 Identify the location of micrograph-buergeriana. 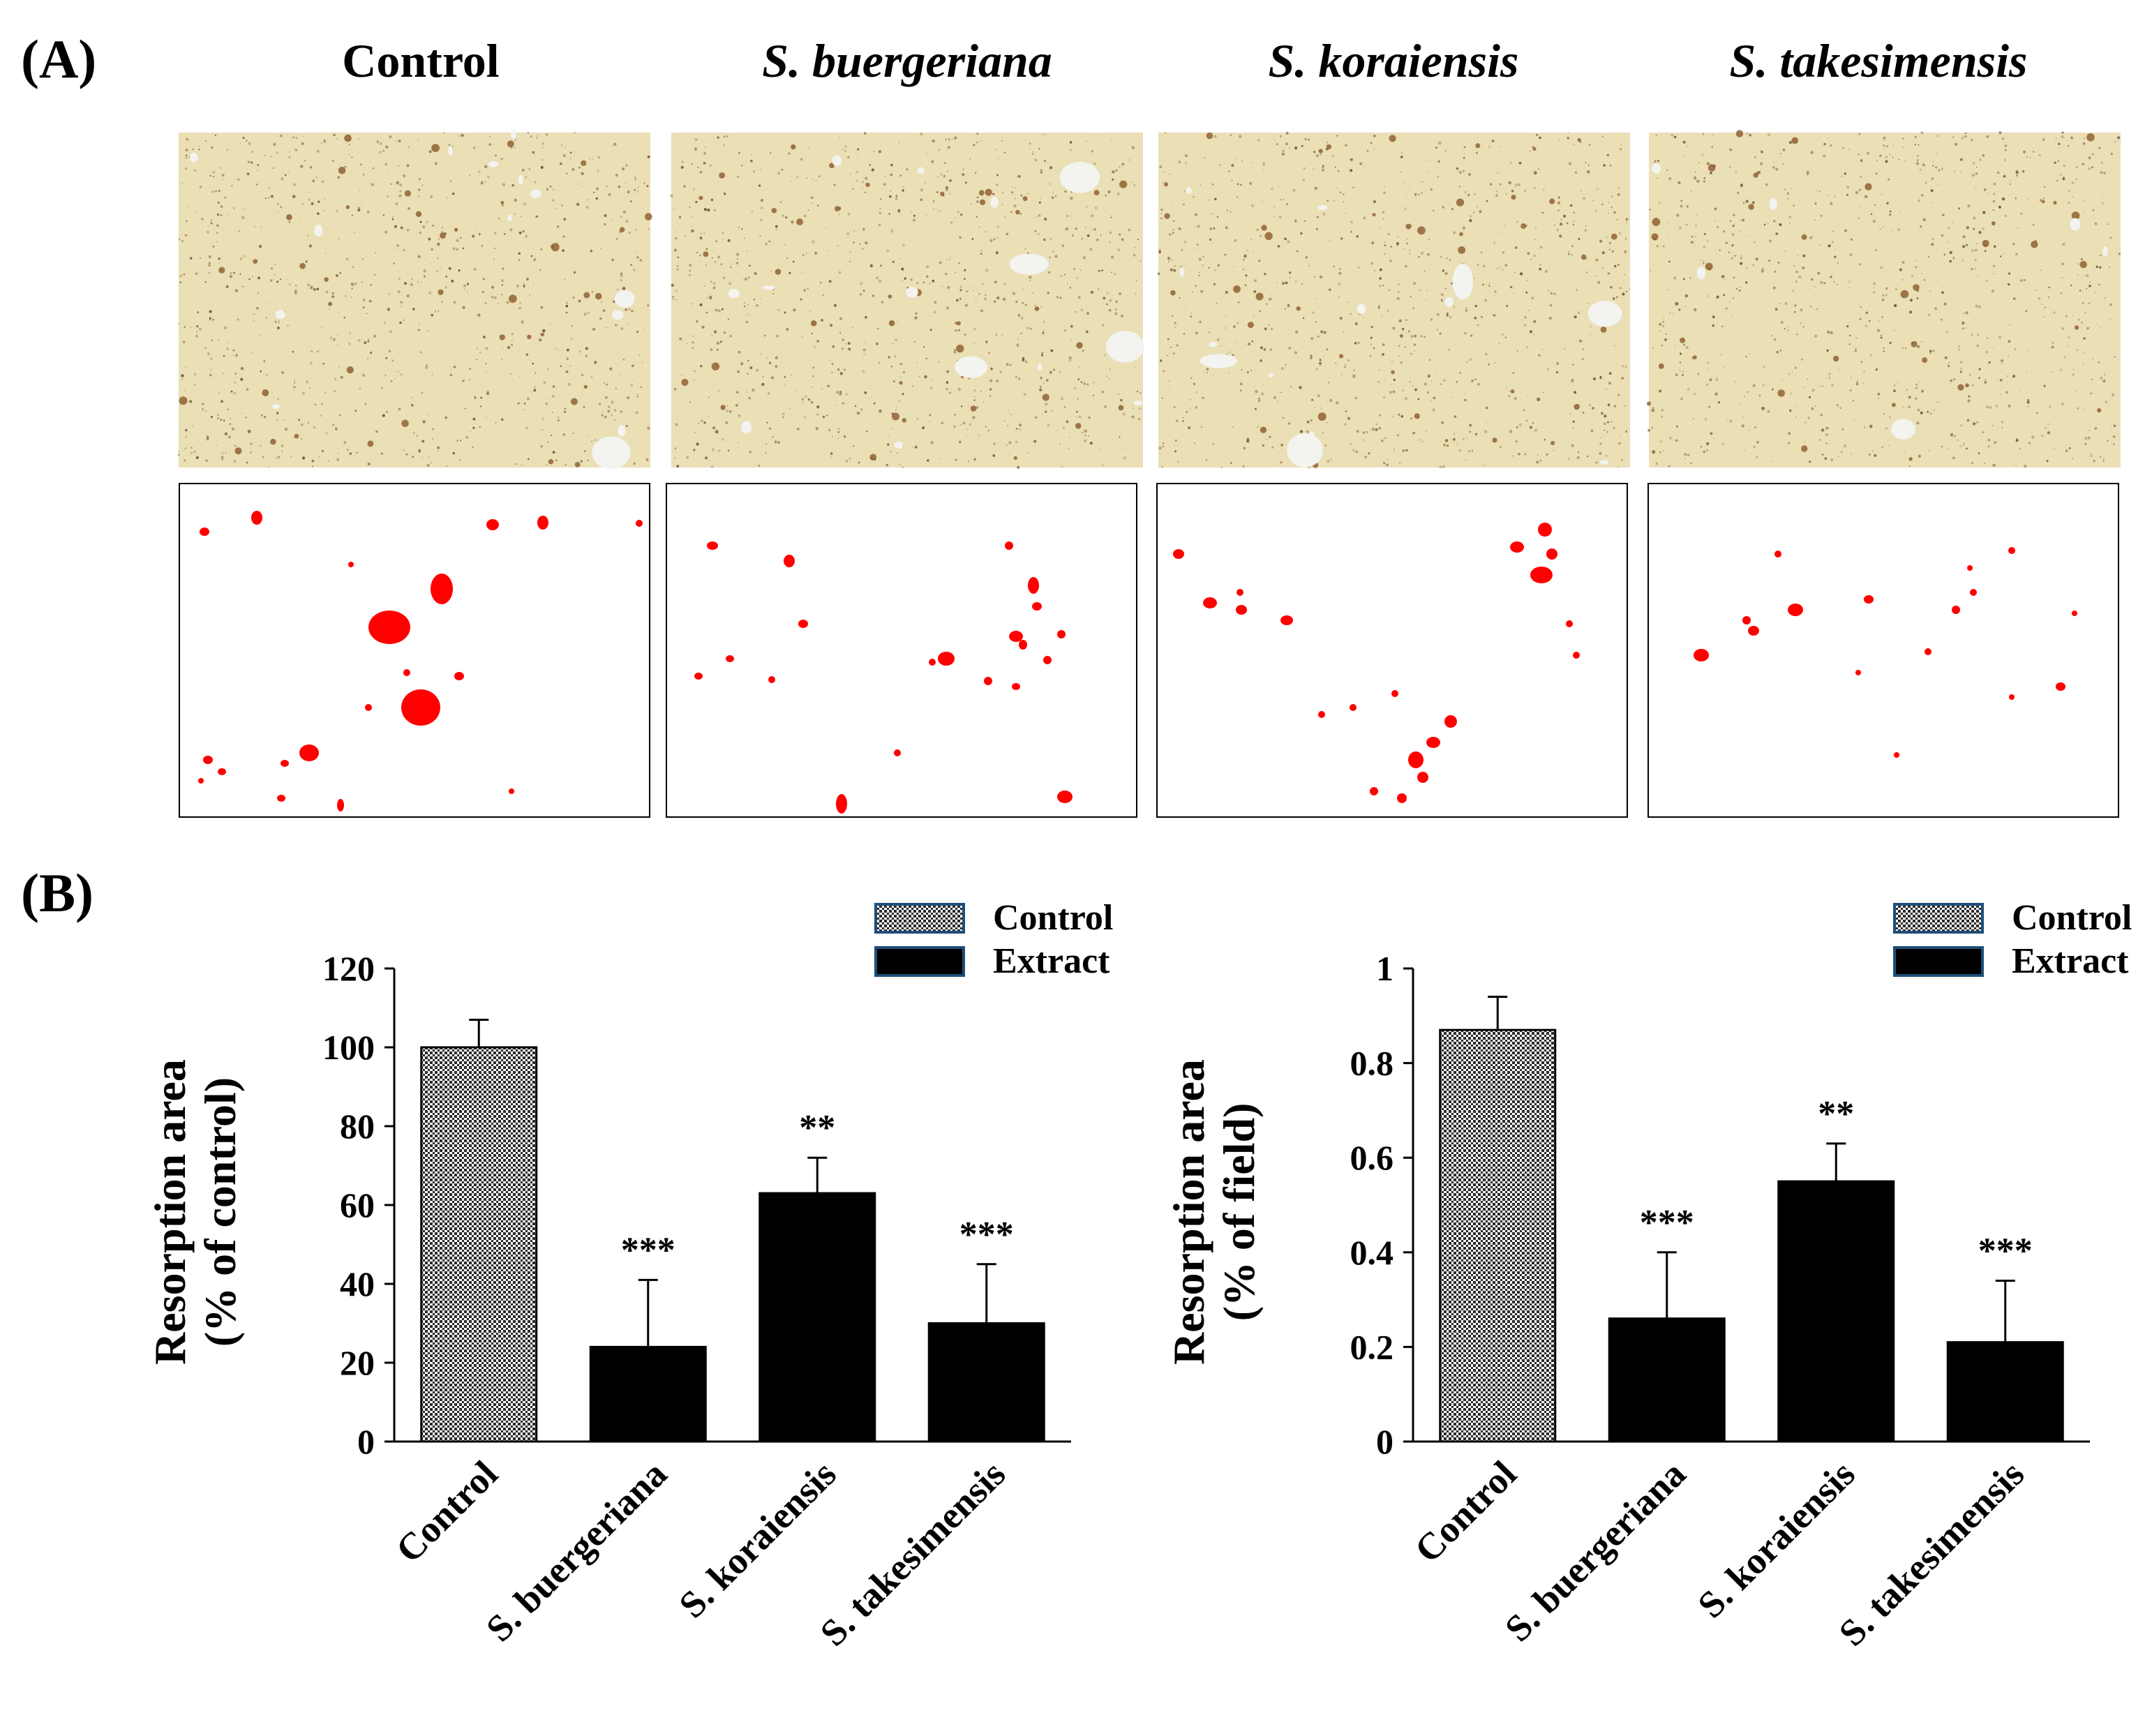
(907, 300).